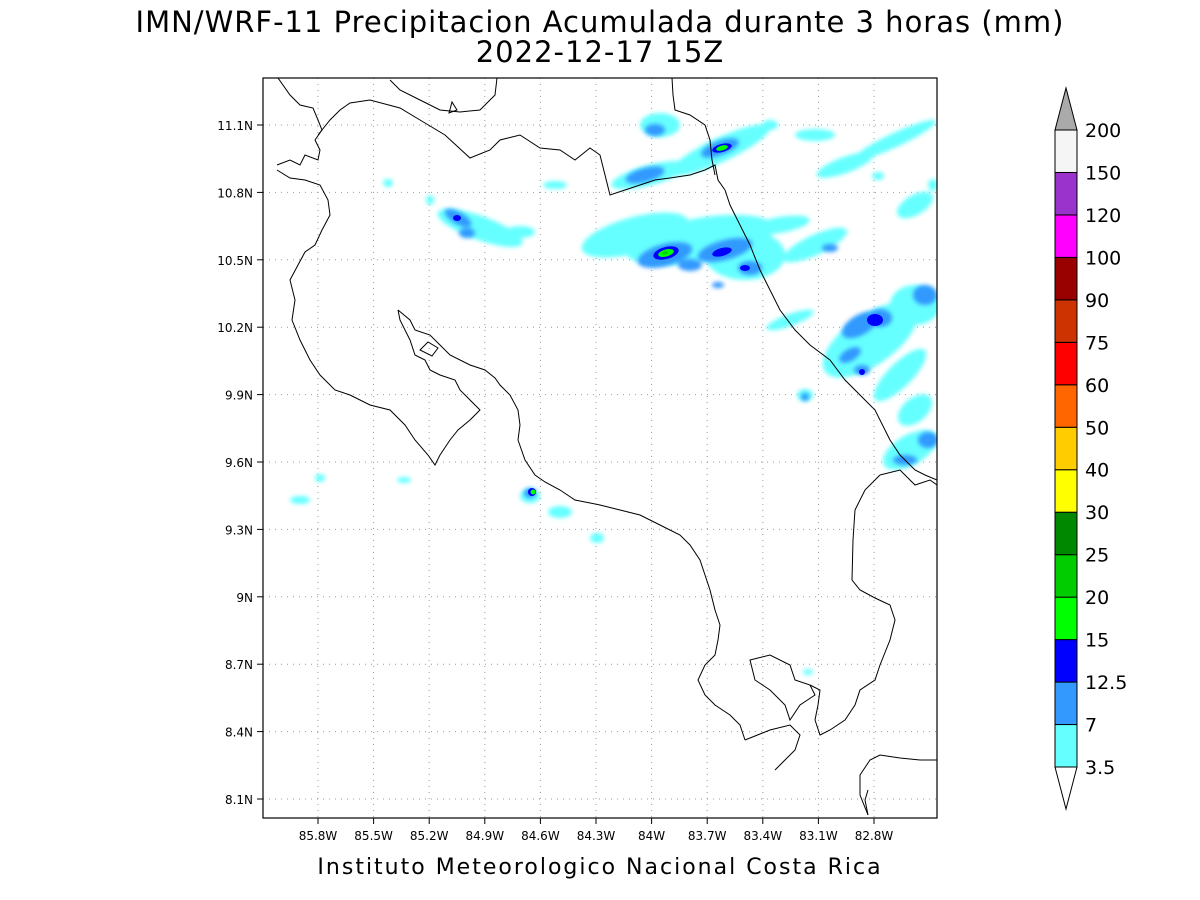 Image resolution: width=1200 pixels, height=900 pixels. I want to click on lat-tick-label: 10.2N, so click(235, 328).